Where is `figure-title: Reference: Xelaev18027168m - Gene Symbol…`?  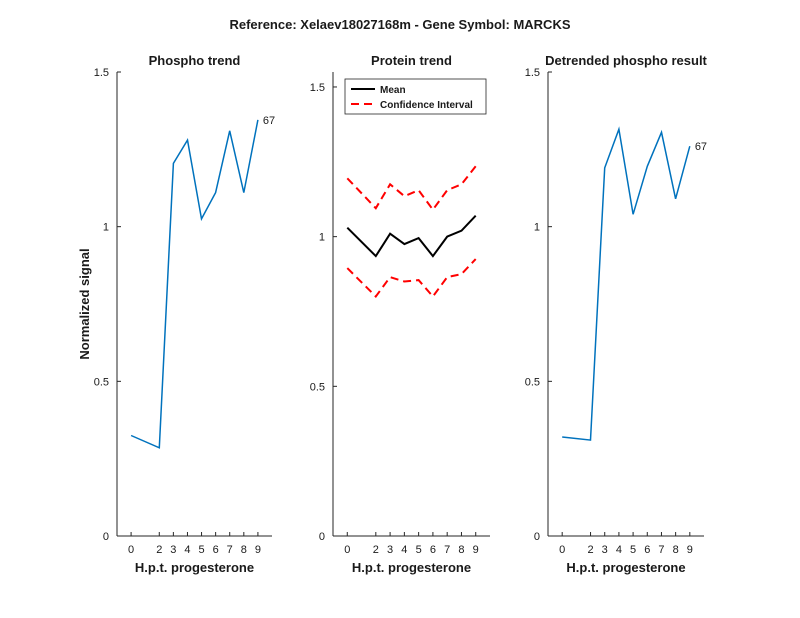 figure-title: Reference: Xelaev18027168m - Gene Symbol… is located at coordinates (399, 24).